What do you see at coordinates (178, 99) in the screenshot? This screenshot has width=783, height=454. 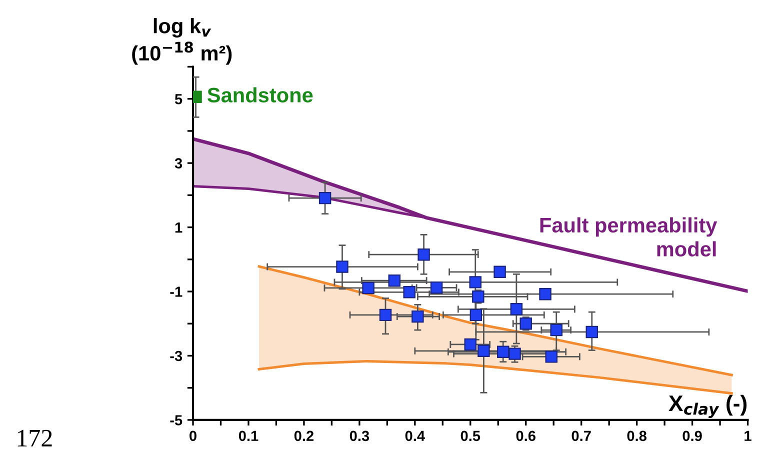 I see `y-tick-label: 5` at bounding box center [178, 99].